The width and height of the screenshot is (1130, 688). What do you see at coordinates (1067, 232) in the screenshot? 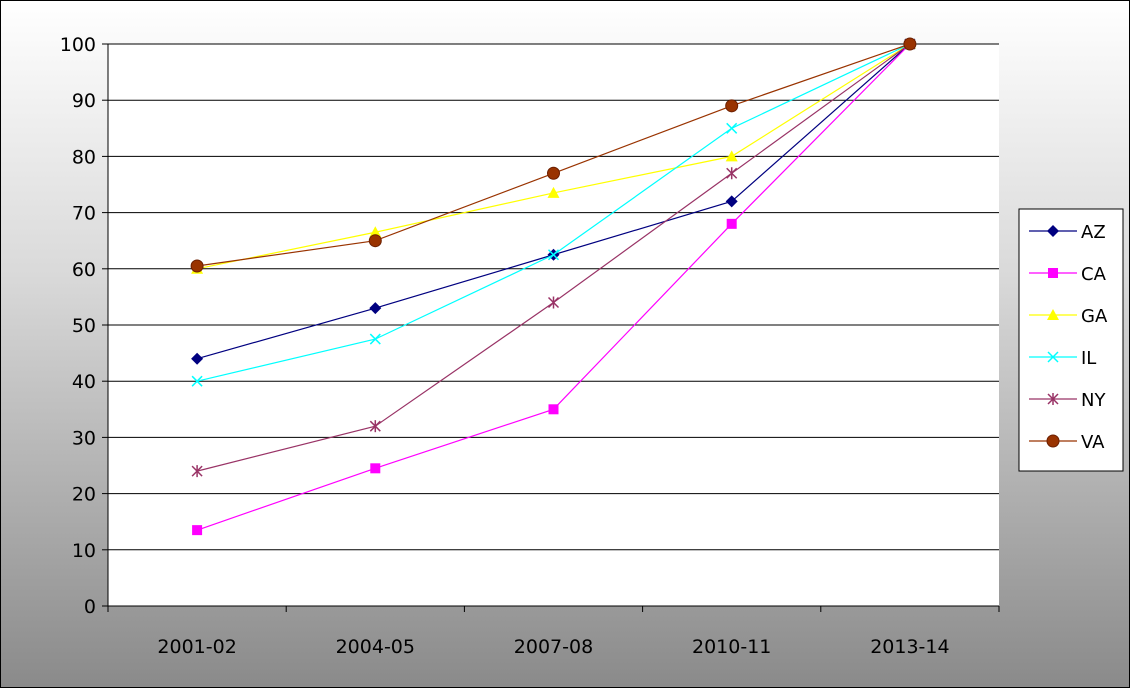
I see `legend-item: AZ` at bounding box center [1067, 232].